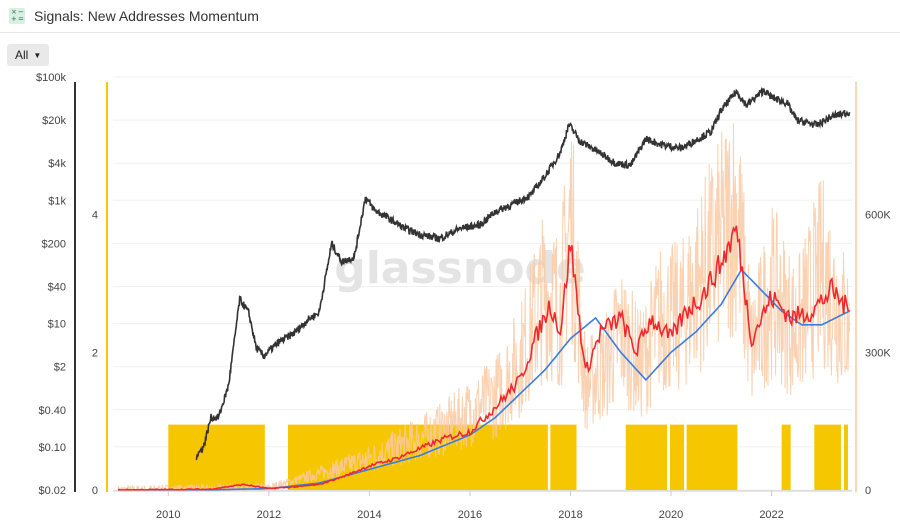 This screenshot has width=900, height=525. I want to click on price-tick-label: $200, so click(54, 244).